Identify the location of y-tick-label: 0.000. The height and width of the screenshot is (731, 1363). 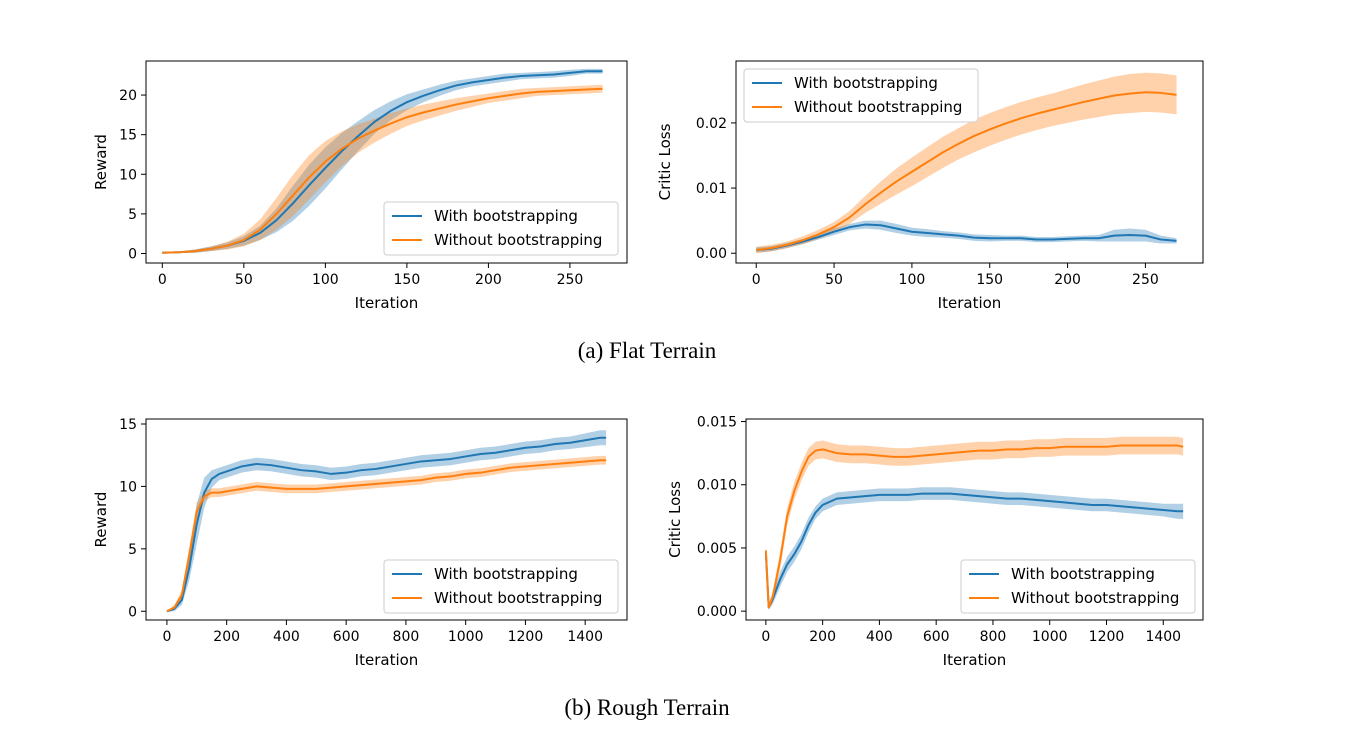
(717, 612).